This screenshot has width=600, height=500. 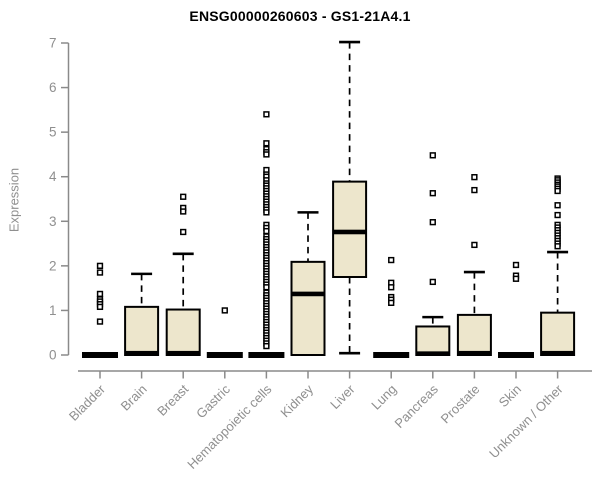 What do you see at coordinates (383, 397) in the screenshot?
I see `x-tick-label-lung: Lung` at bounding box center [383, 397].